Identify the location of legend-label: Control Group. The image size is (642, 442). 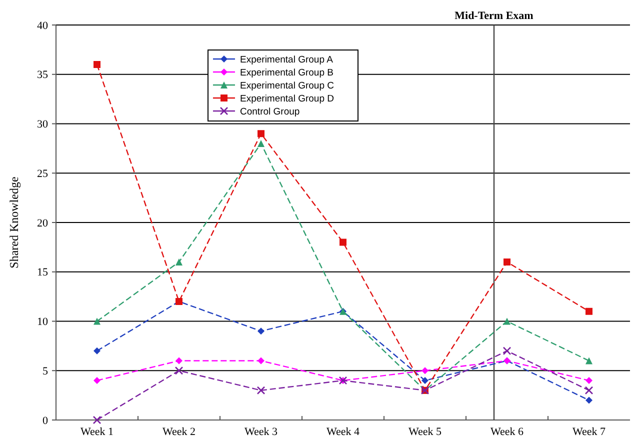
(270, 112).